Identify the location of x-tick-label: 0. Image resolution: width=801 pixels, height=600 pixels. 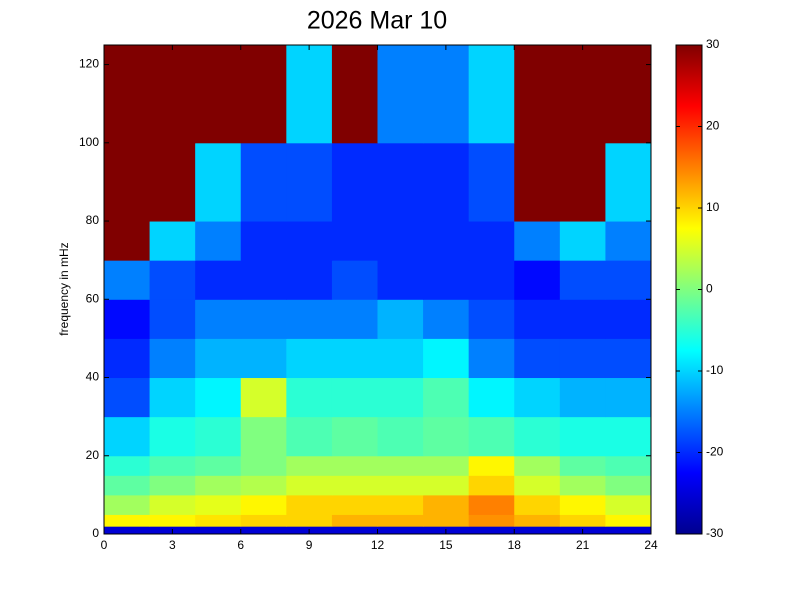
(104, 545).